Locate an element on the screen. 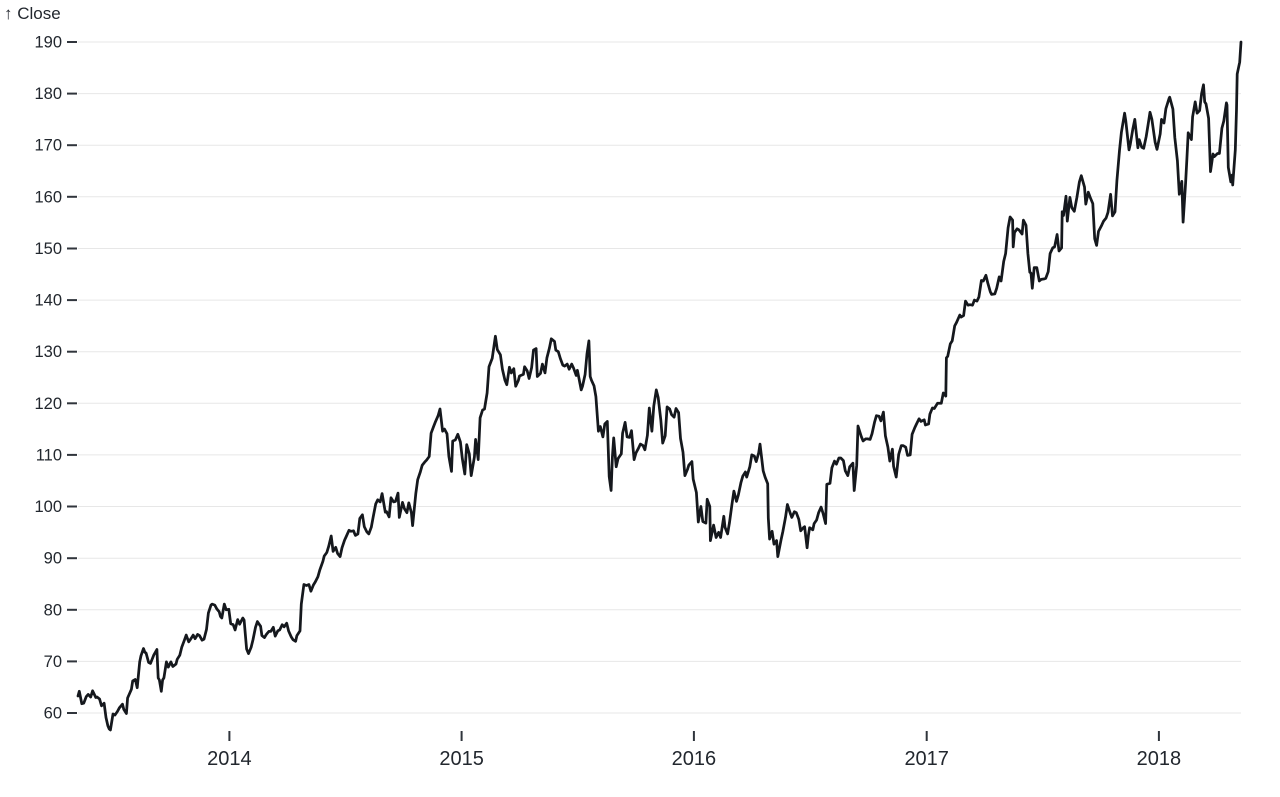  x-tick-label: 2016 is located at coordinates (694, 759).